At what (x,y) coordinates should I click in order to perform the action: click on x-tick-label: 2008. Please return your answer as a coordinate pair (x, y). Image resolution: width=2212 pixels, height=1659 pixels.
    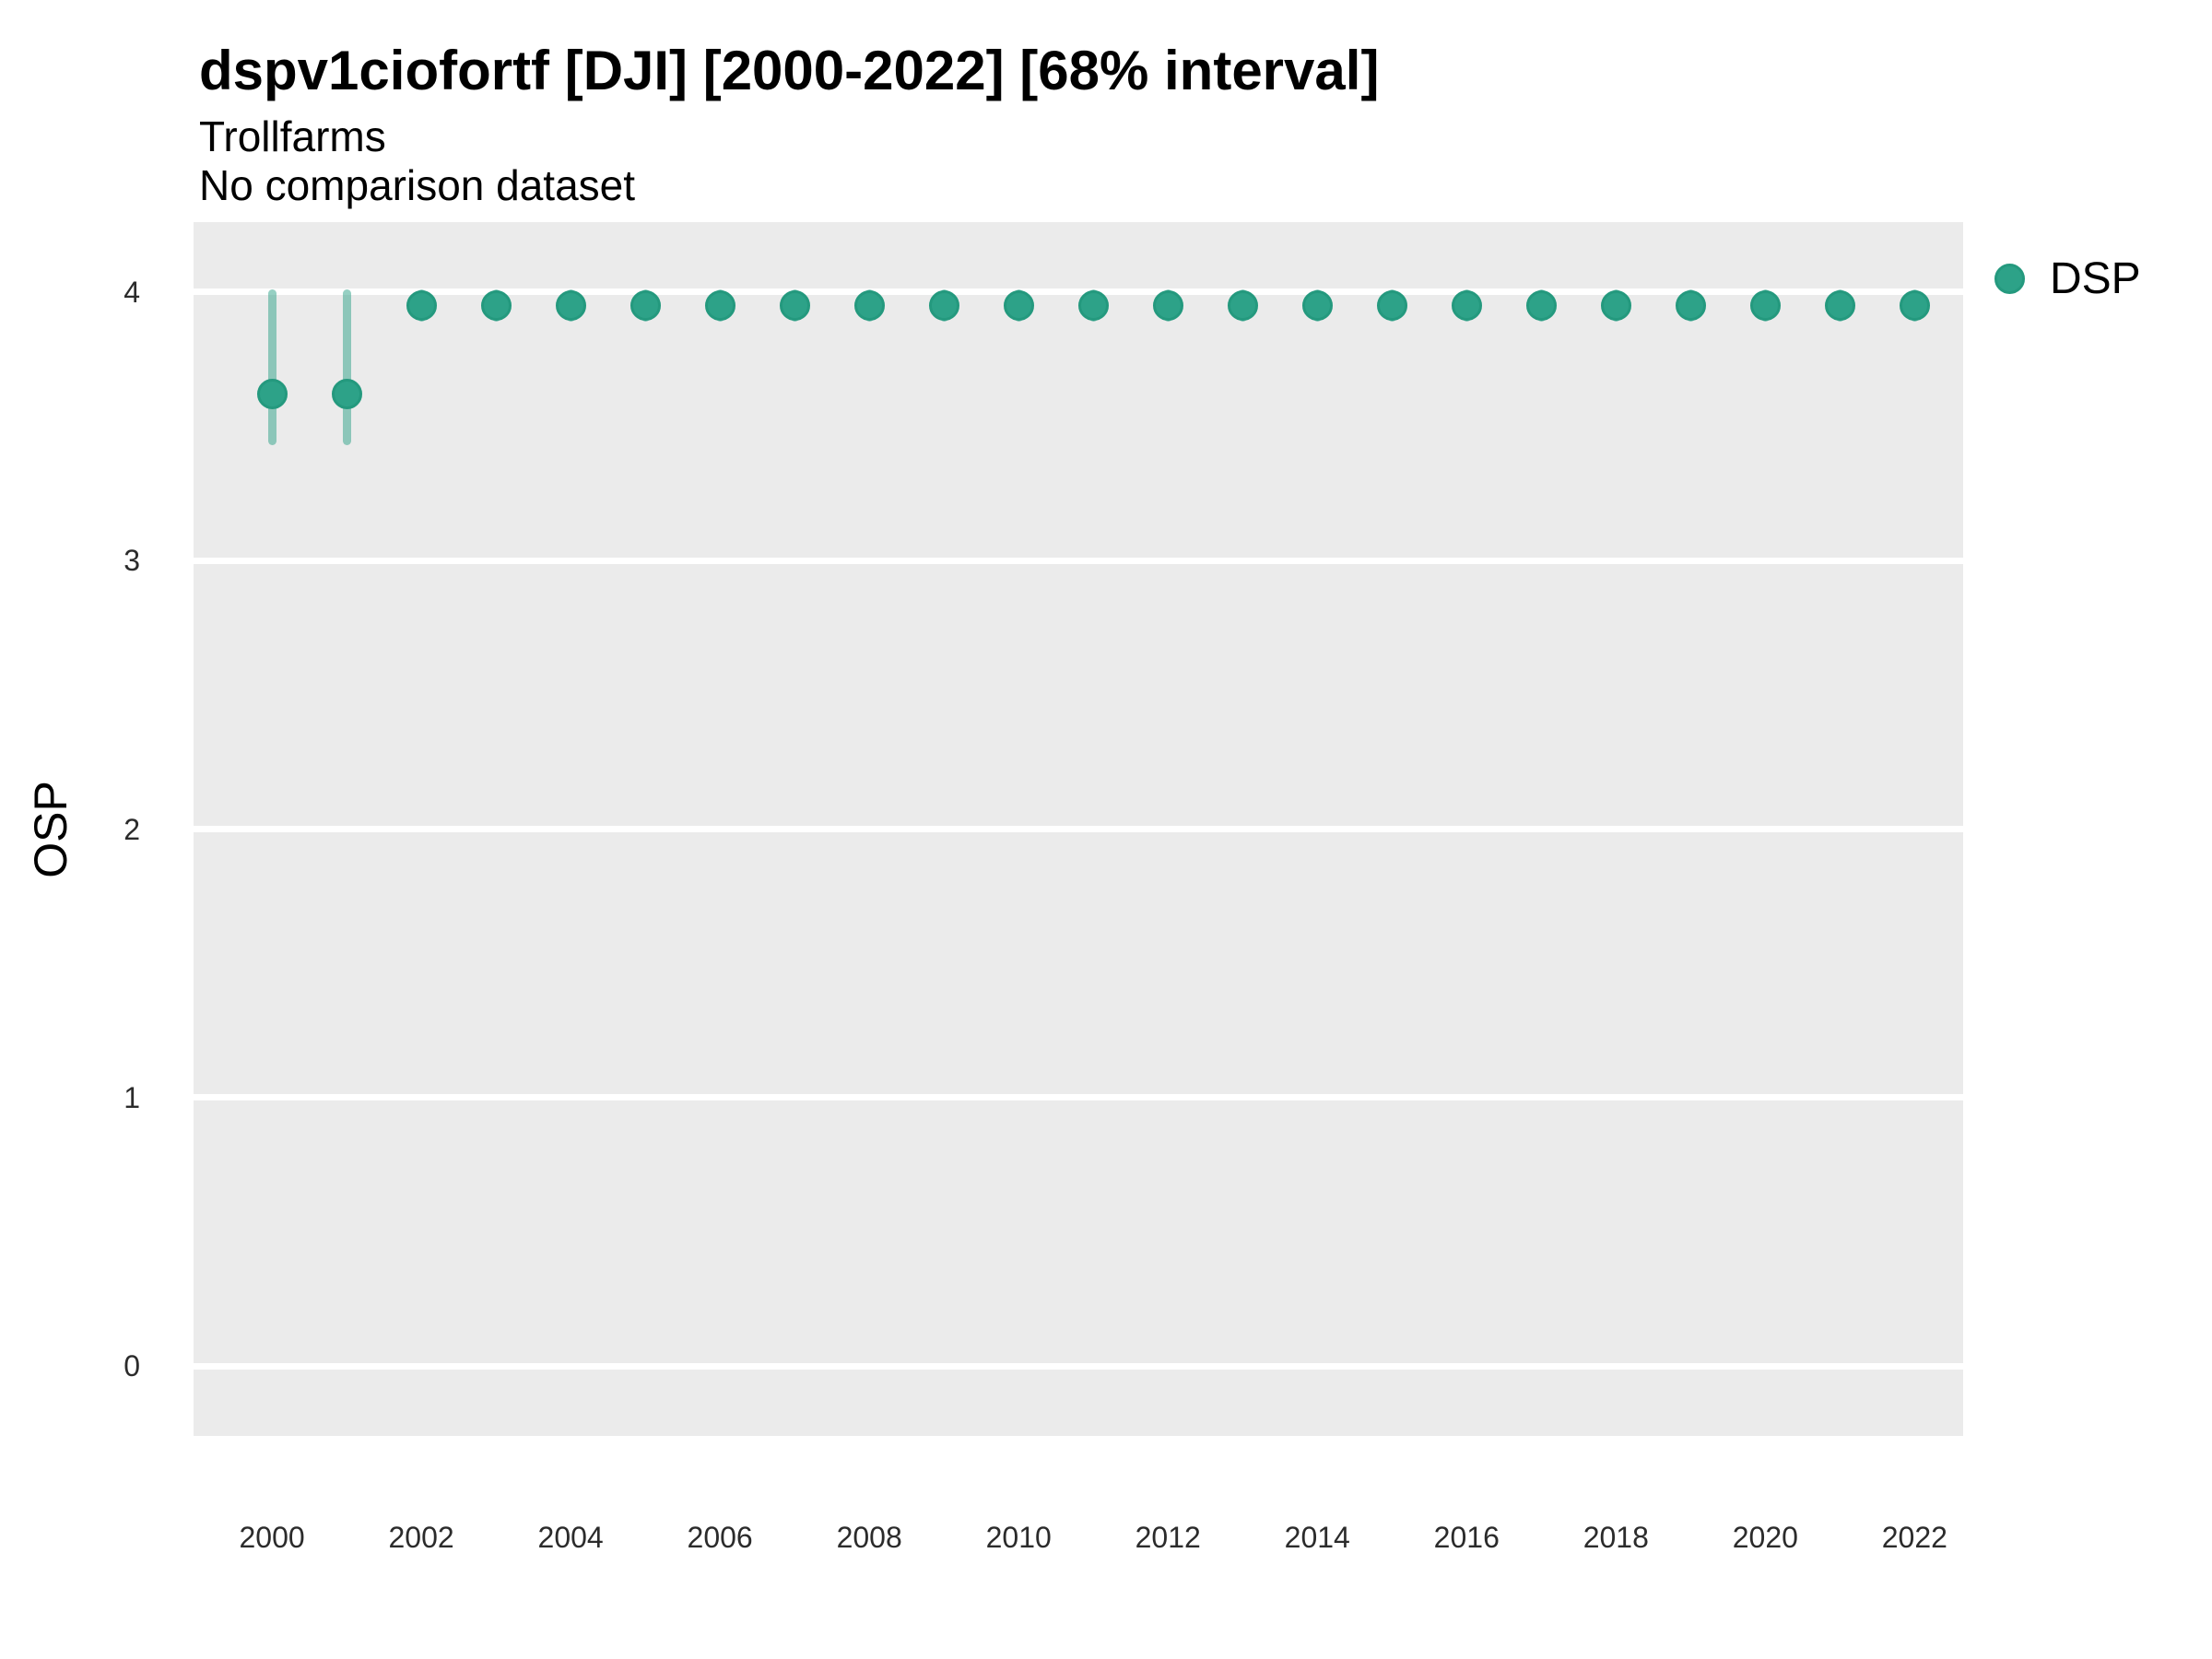
    Looking at the image, I should click on (869, 1537).